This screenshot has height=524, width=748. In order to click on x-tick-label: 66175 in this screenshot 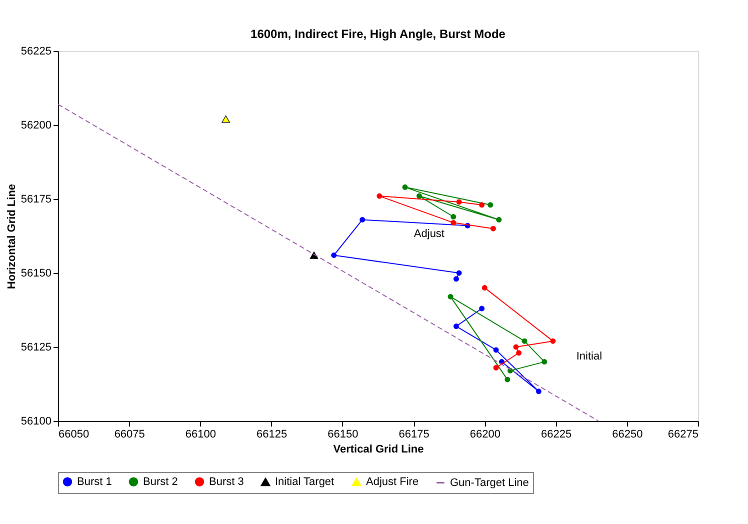, I will do `click(414, 434)`.